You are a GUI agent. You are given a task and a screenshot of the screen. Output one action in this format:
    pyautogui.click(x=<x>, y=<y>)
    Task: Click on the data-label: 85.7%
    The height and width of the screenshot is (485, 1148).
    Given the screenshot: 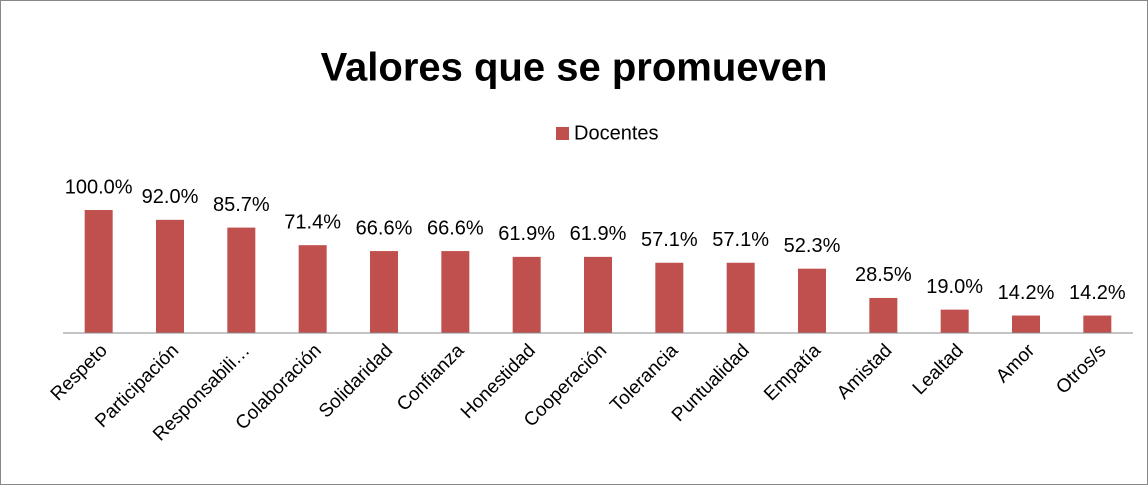 What is the action you would take?
    pyautogui.click(x=241, y=205)
    